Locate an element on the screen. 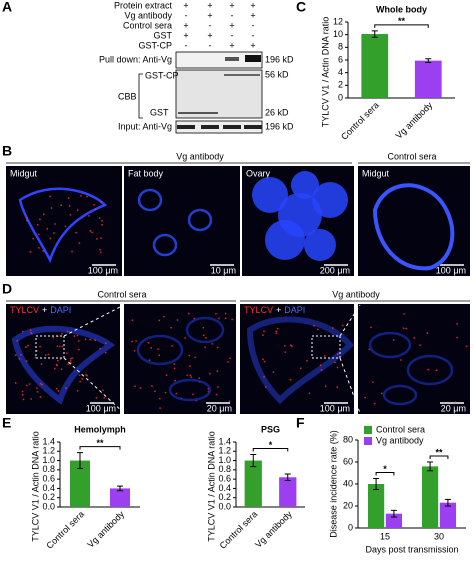 This screenshot has width=474, height=566. y-tick-label: 0.4 is located at coordinates (48, 488).